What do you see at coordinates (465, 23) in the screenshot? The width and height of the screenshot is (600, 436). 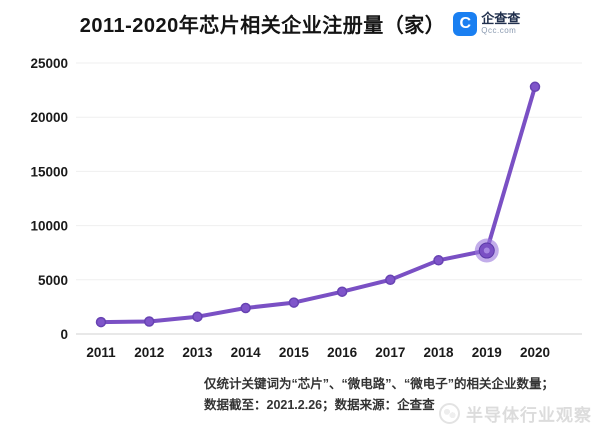 I see `qcc-logo-icon: C` at bounding box center [465, 23].